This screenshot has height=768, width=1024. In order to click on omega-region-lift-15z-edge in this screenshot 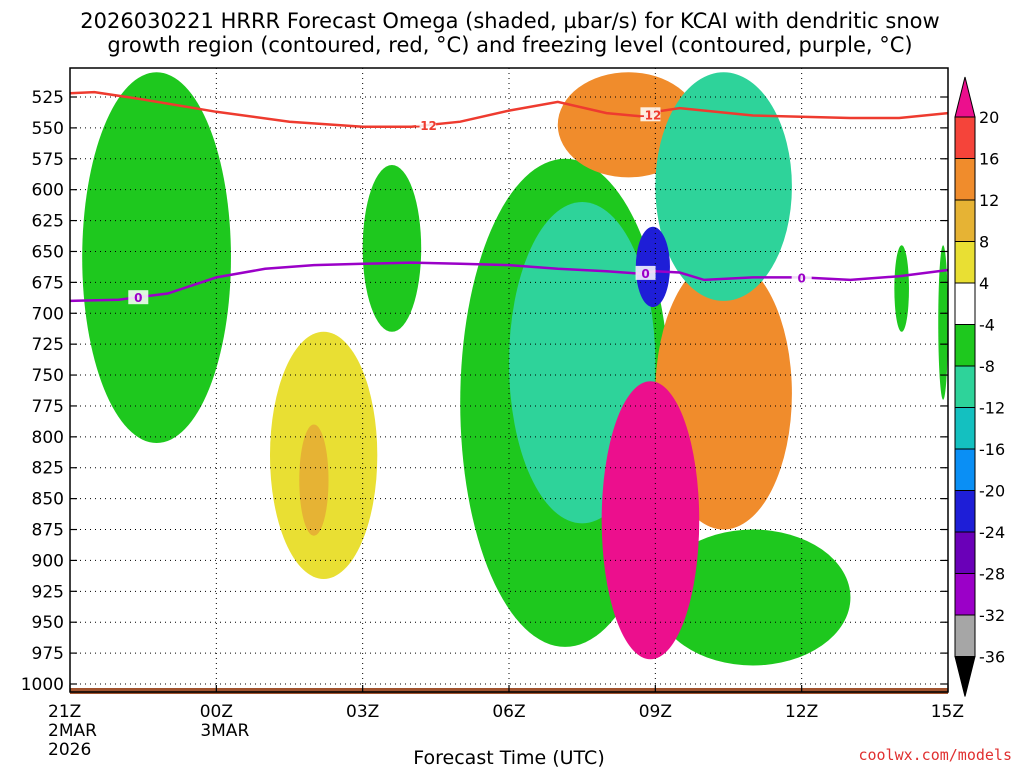, I will do `click(943, 322)`.